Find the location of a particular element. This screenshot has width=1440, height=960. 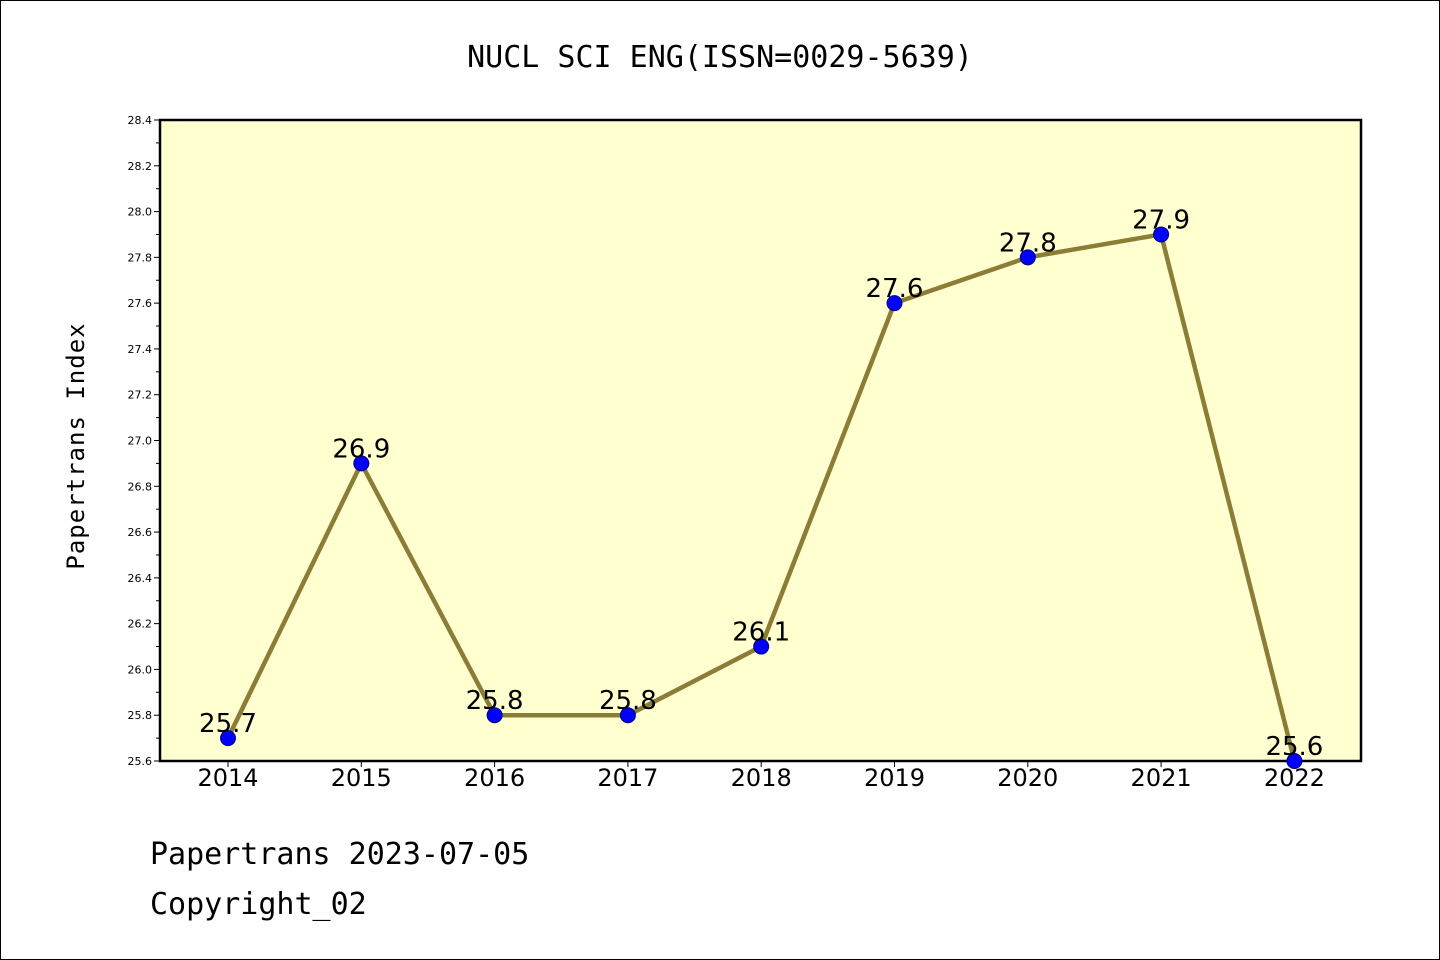

y-tick-label: 27.8 is located at coordinates (140, 257).